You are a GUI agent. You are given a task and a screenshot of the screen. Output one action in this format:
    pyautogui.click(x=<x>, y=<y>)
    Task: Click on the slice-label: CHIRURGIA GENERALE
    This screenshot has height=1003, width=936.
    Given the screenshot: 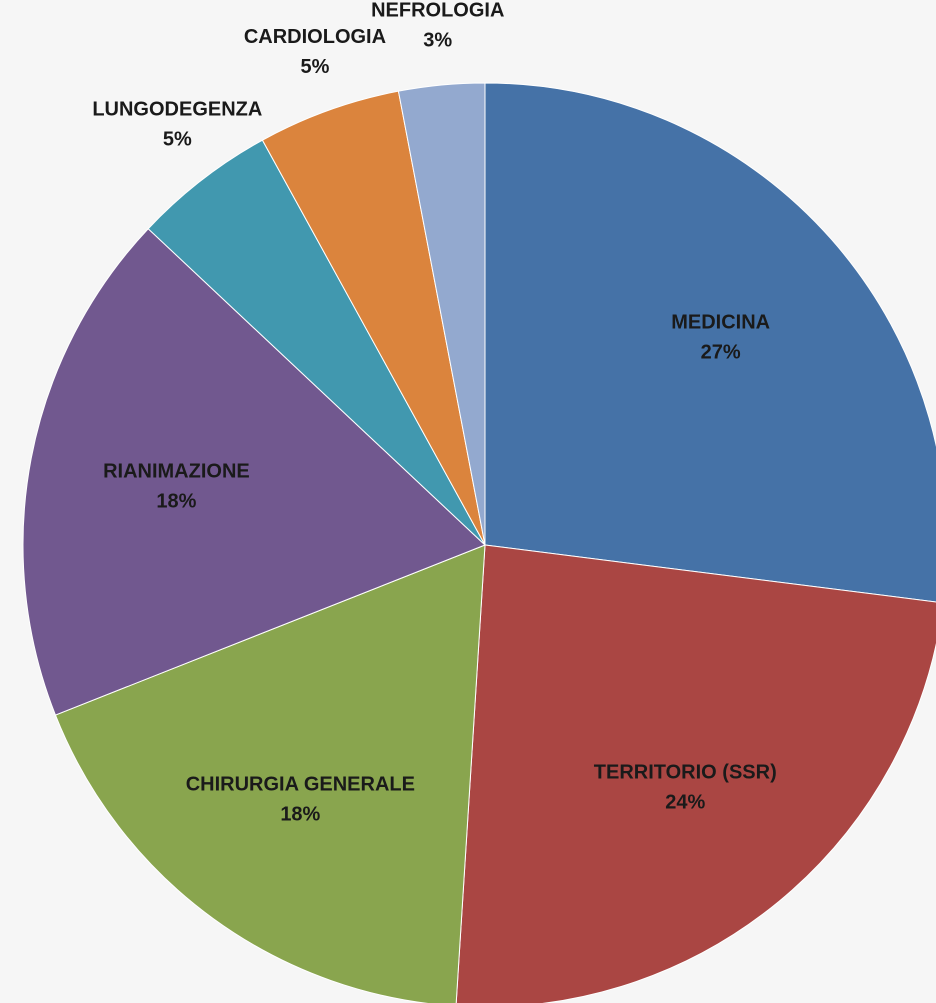 What is the action you would take?
    pyautogui.click(x=300, y=784)
    